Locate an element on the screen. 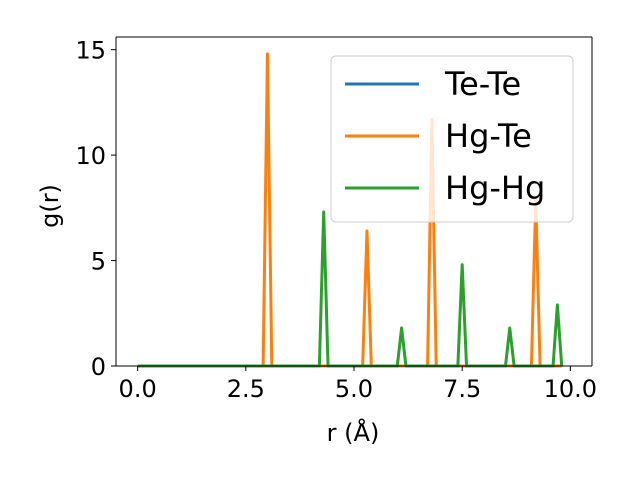 The image size is (640, 480). legend-label-te-te: Te-Te is located at coordinates (482, 84).